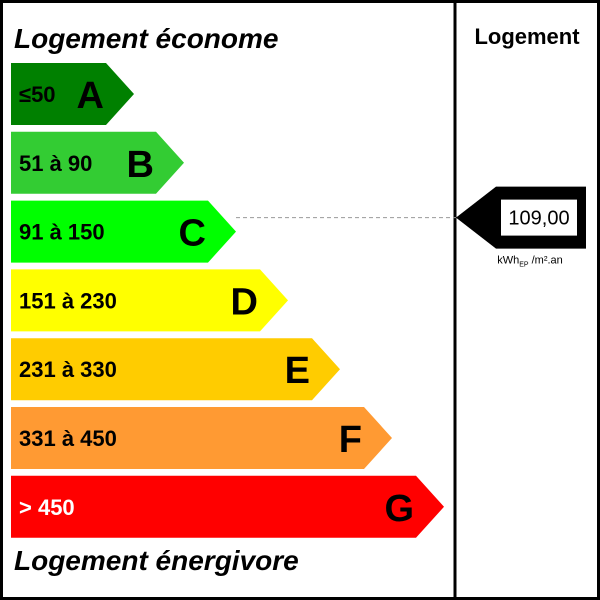 This screenshot has height=600, width=600. What do you see at coordinates (37, 94) in the screenshot?
I see `rating-range-label: ≤50` at bounding box center [37, 94].